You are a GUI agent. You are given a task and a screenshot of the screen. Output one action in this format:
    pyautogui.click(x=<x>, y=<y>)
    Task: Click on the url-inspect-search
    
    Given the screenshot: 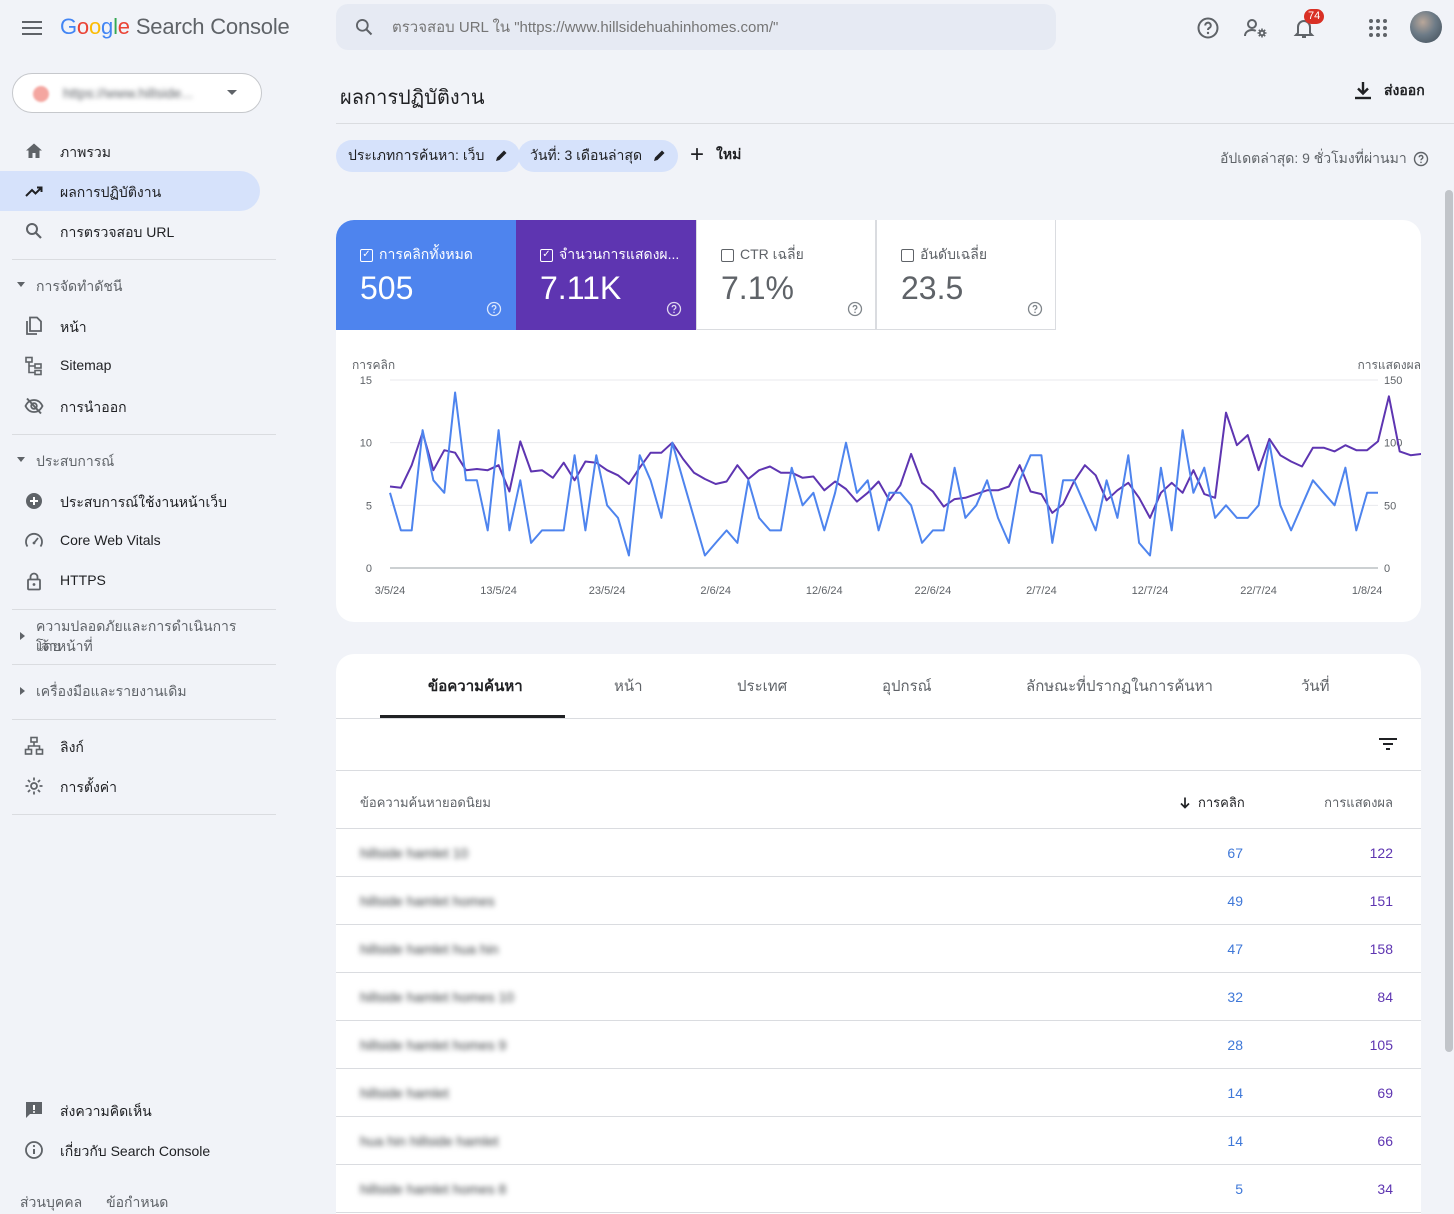 What is the action you would take?
    pyautogui.click(x=696, y=27)
    